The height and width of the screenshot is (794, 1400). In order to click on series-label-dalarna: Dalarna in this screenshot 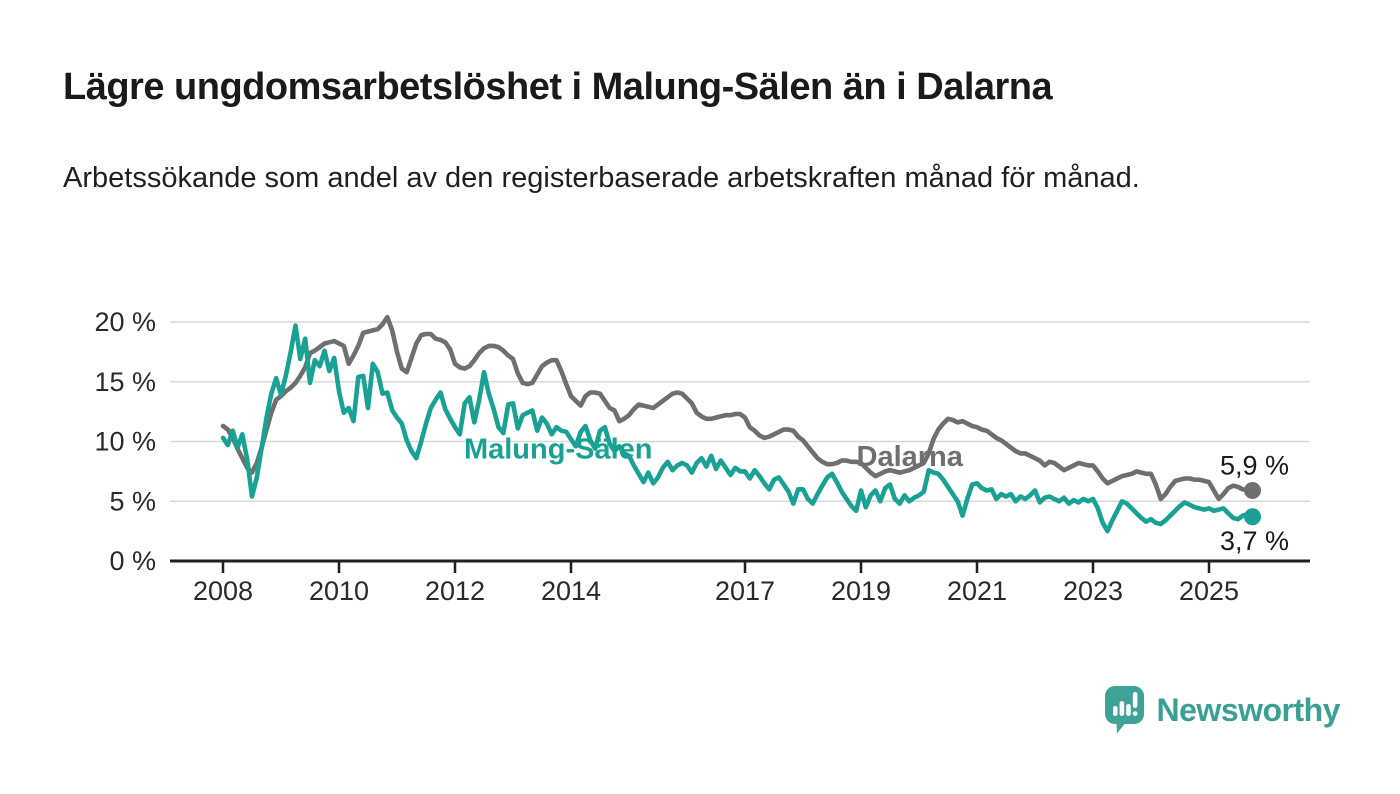, I will do `click(910, 457)`.